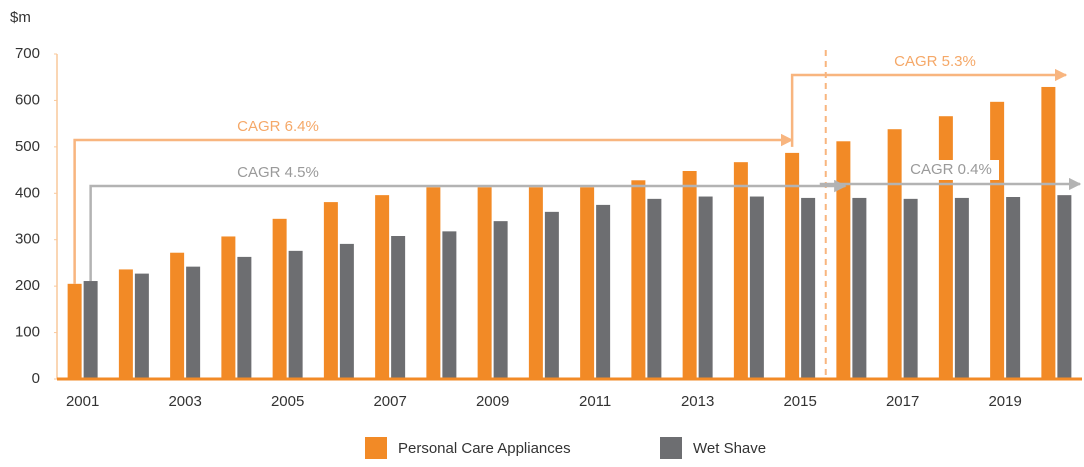 The width and height of the screenshot is (1084, 467). What do you see at coordinates (799, 401) in the screenshot?
I see `x-tick-label: 2015` at bounding box center [799, 401].